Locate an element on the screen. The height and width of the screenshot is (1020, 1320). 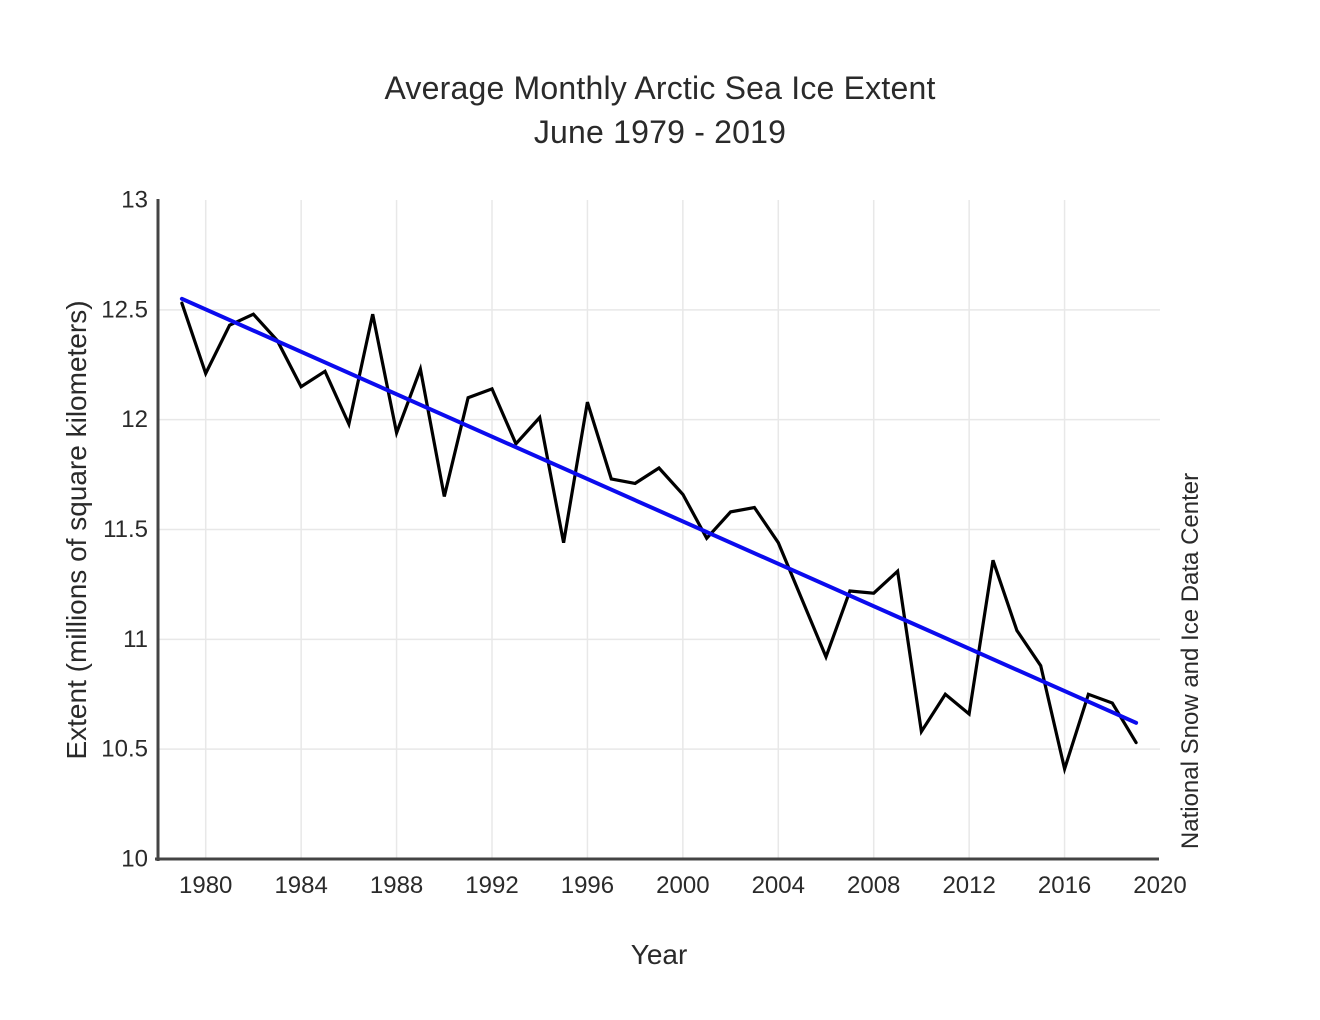
y-tick-label: 11.5 is located at coordinates (125, 529).